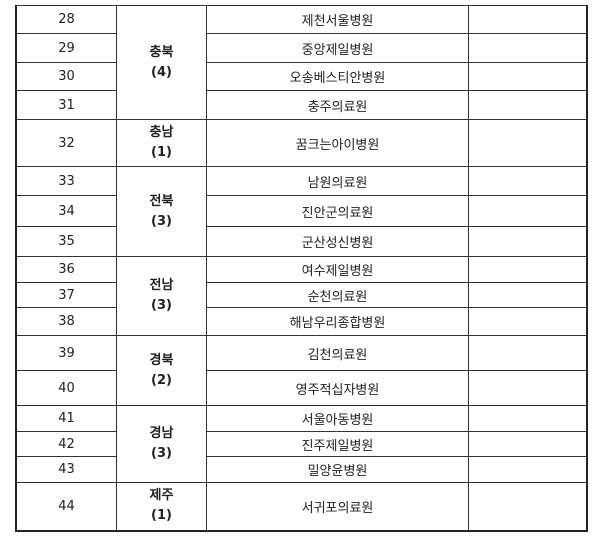 The height and width of the screenshot is (546, 600). I want to click on row-number: 34, so click(66, 211).